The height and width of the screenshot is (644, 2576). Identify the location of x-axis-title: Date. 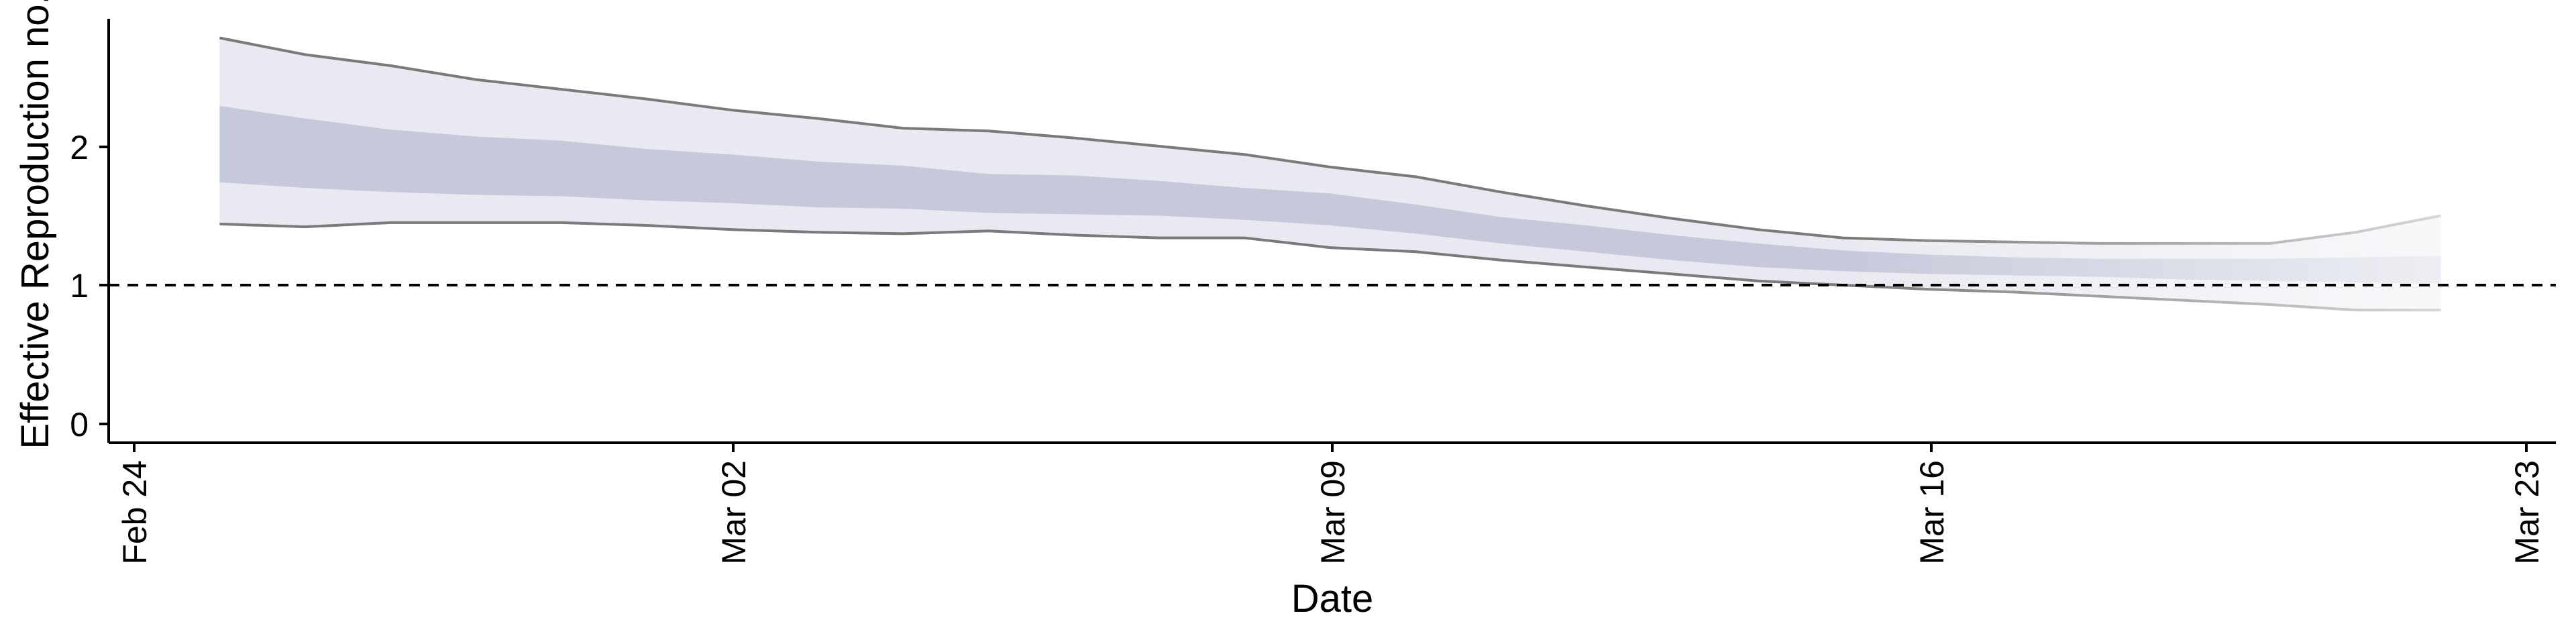
(1332, 599).